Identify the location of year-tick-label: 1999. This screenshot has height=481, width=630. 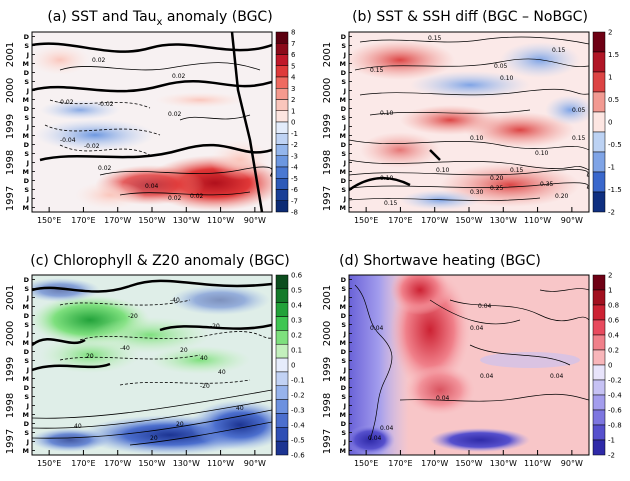
(10, 126).